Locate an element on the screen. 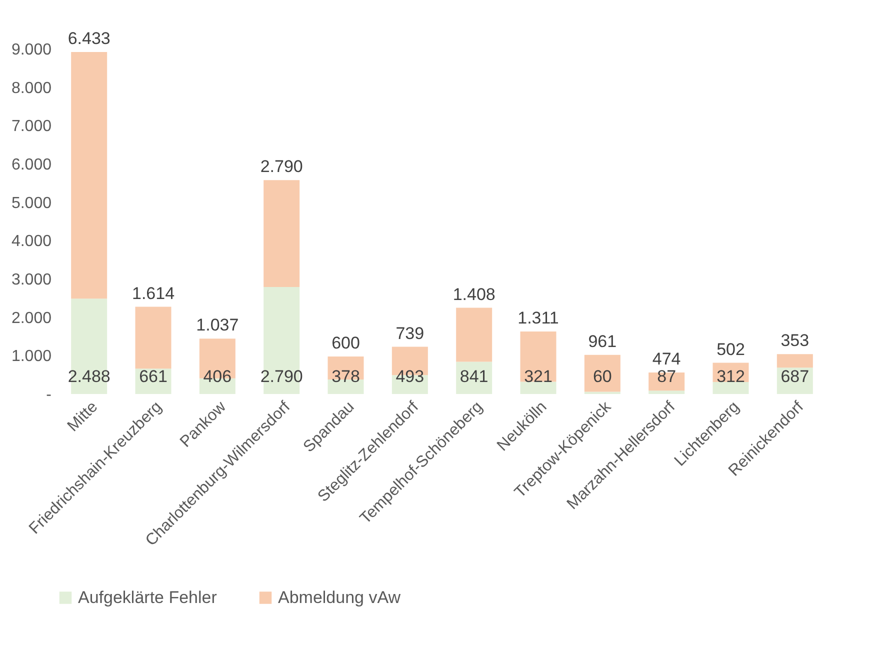 The image size is (872, 671). data-label: 1.614 is located at coordinates (153, 293).